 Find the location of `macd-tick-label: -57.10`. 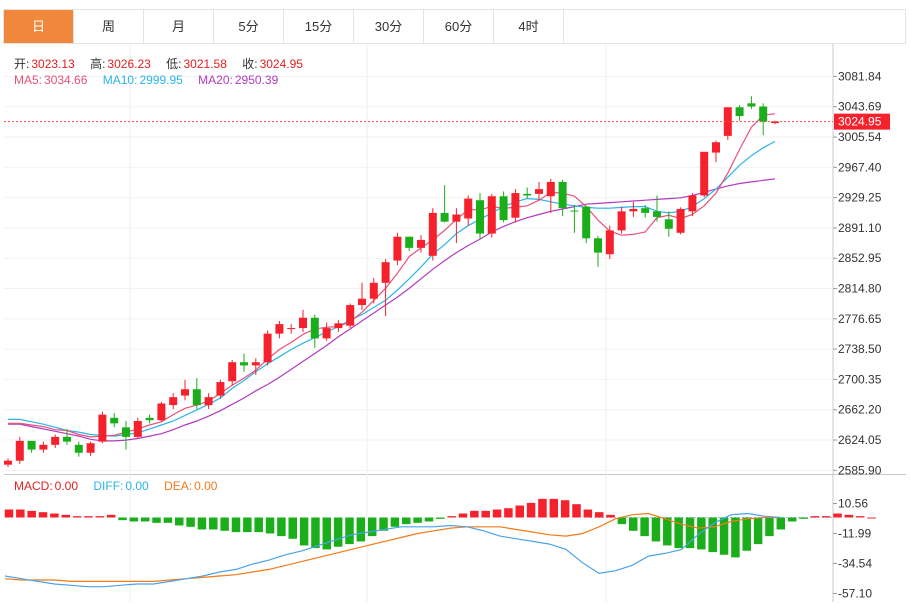

macd-tick-label: -57.10 is located at coordinates (855, 593).